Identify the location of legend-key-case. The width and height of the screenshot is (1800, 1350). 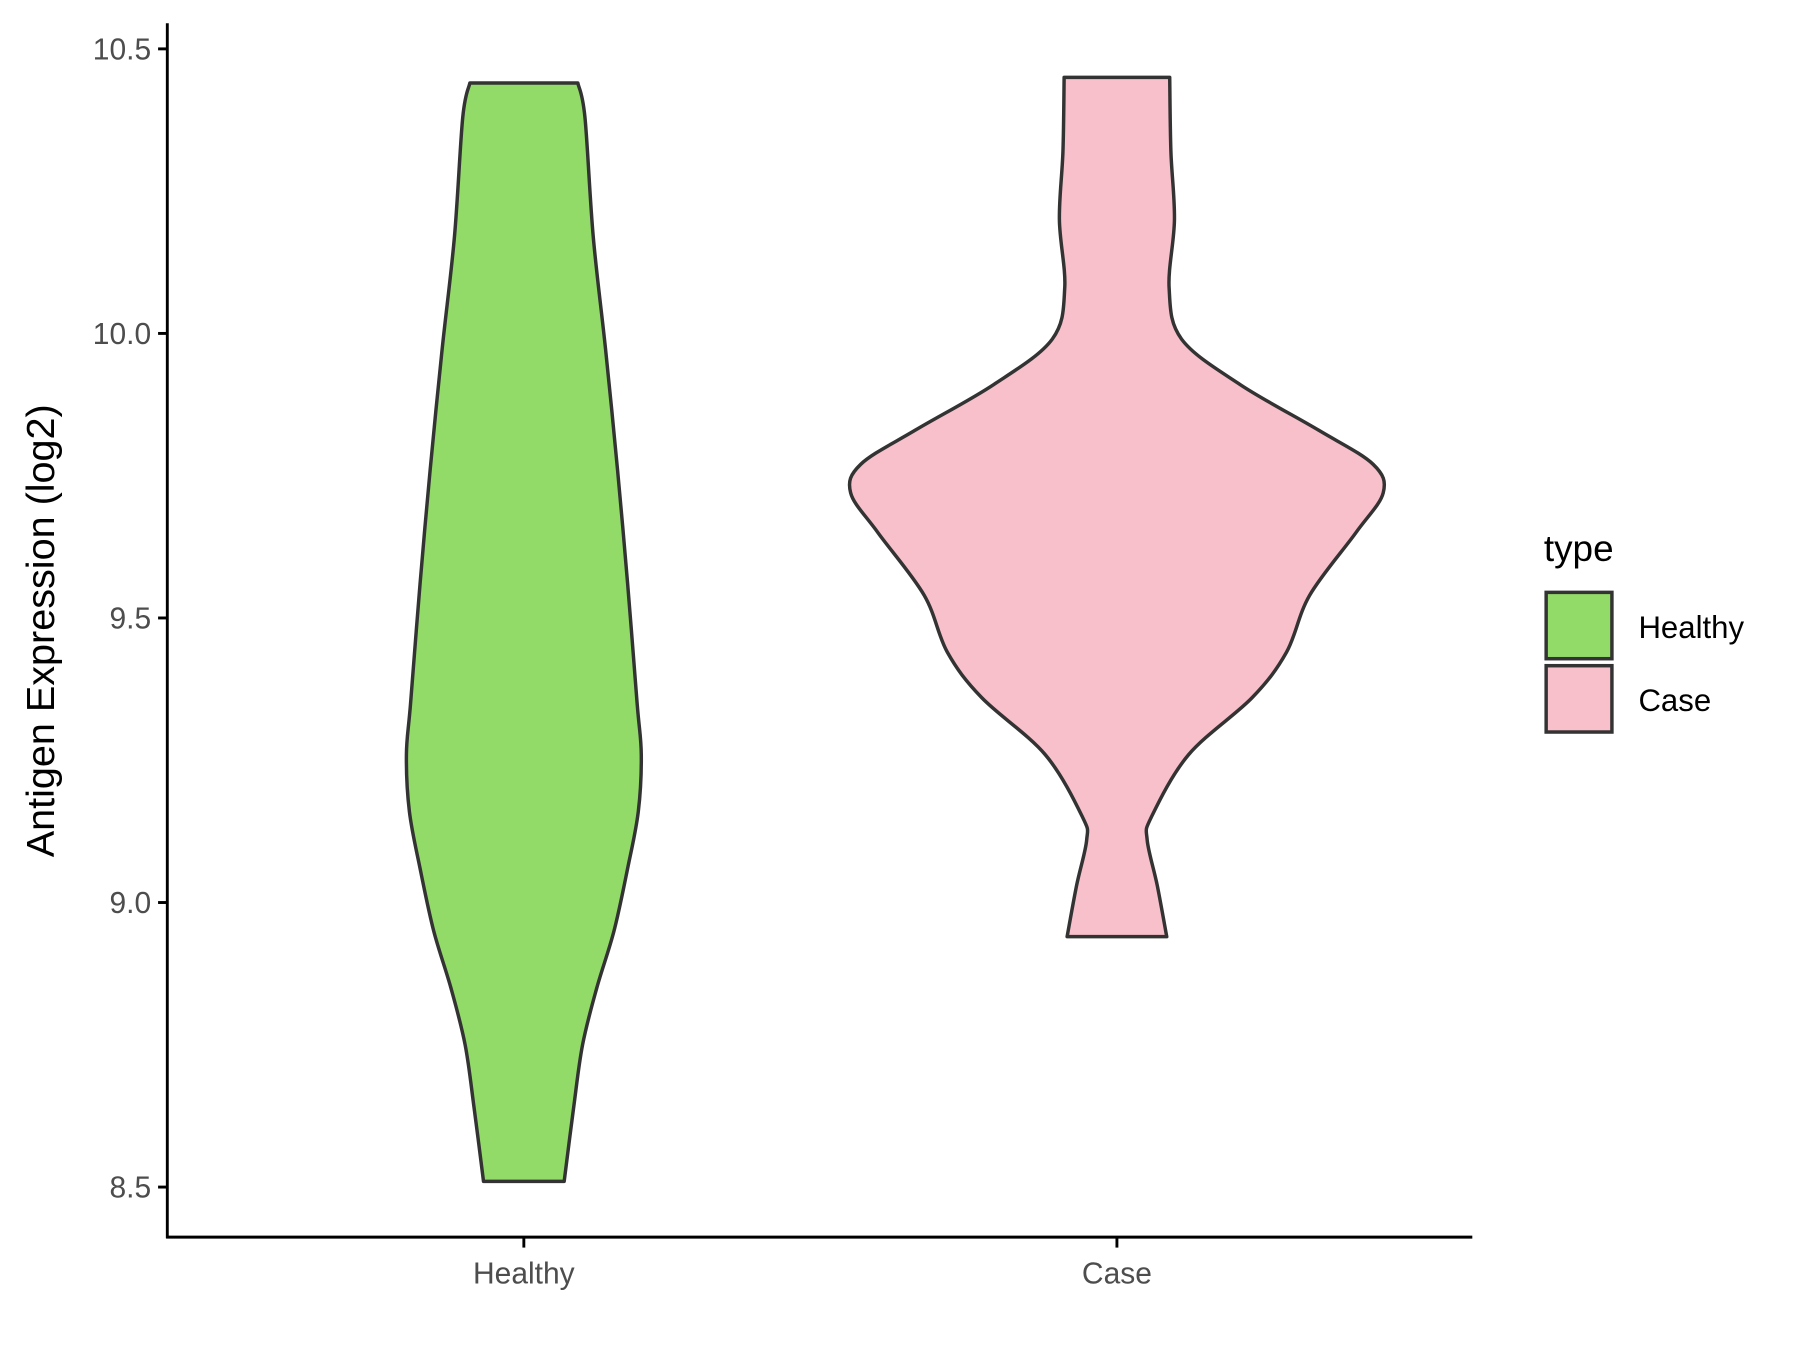
(1579, 698).